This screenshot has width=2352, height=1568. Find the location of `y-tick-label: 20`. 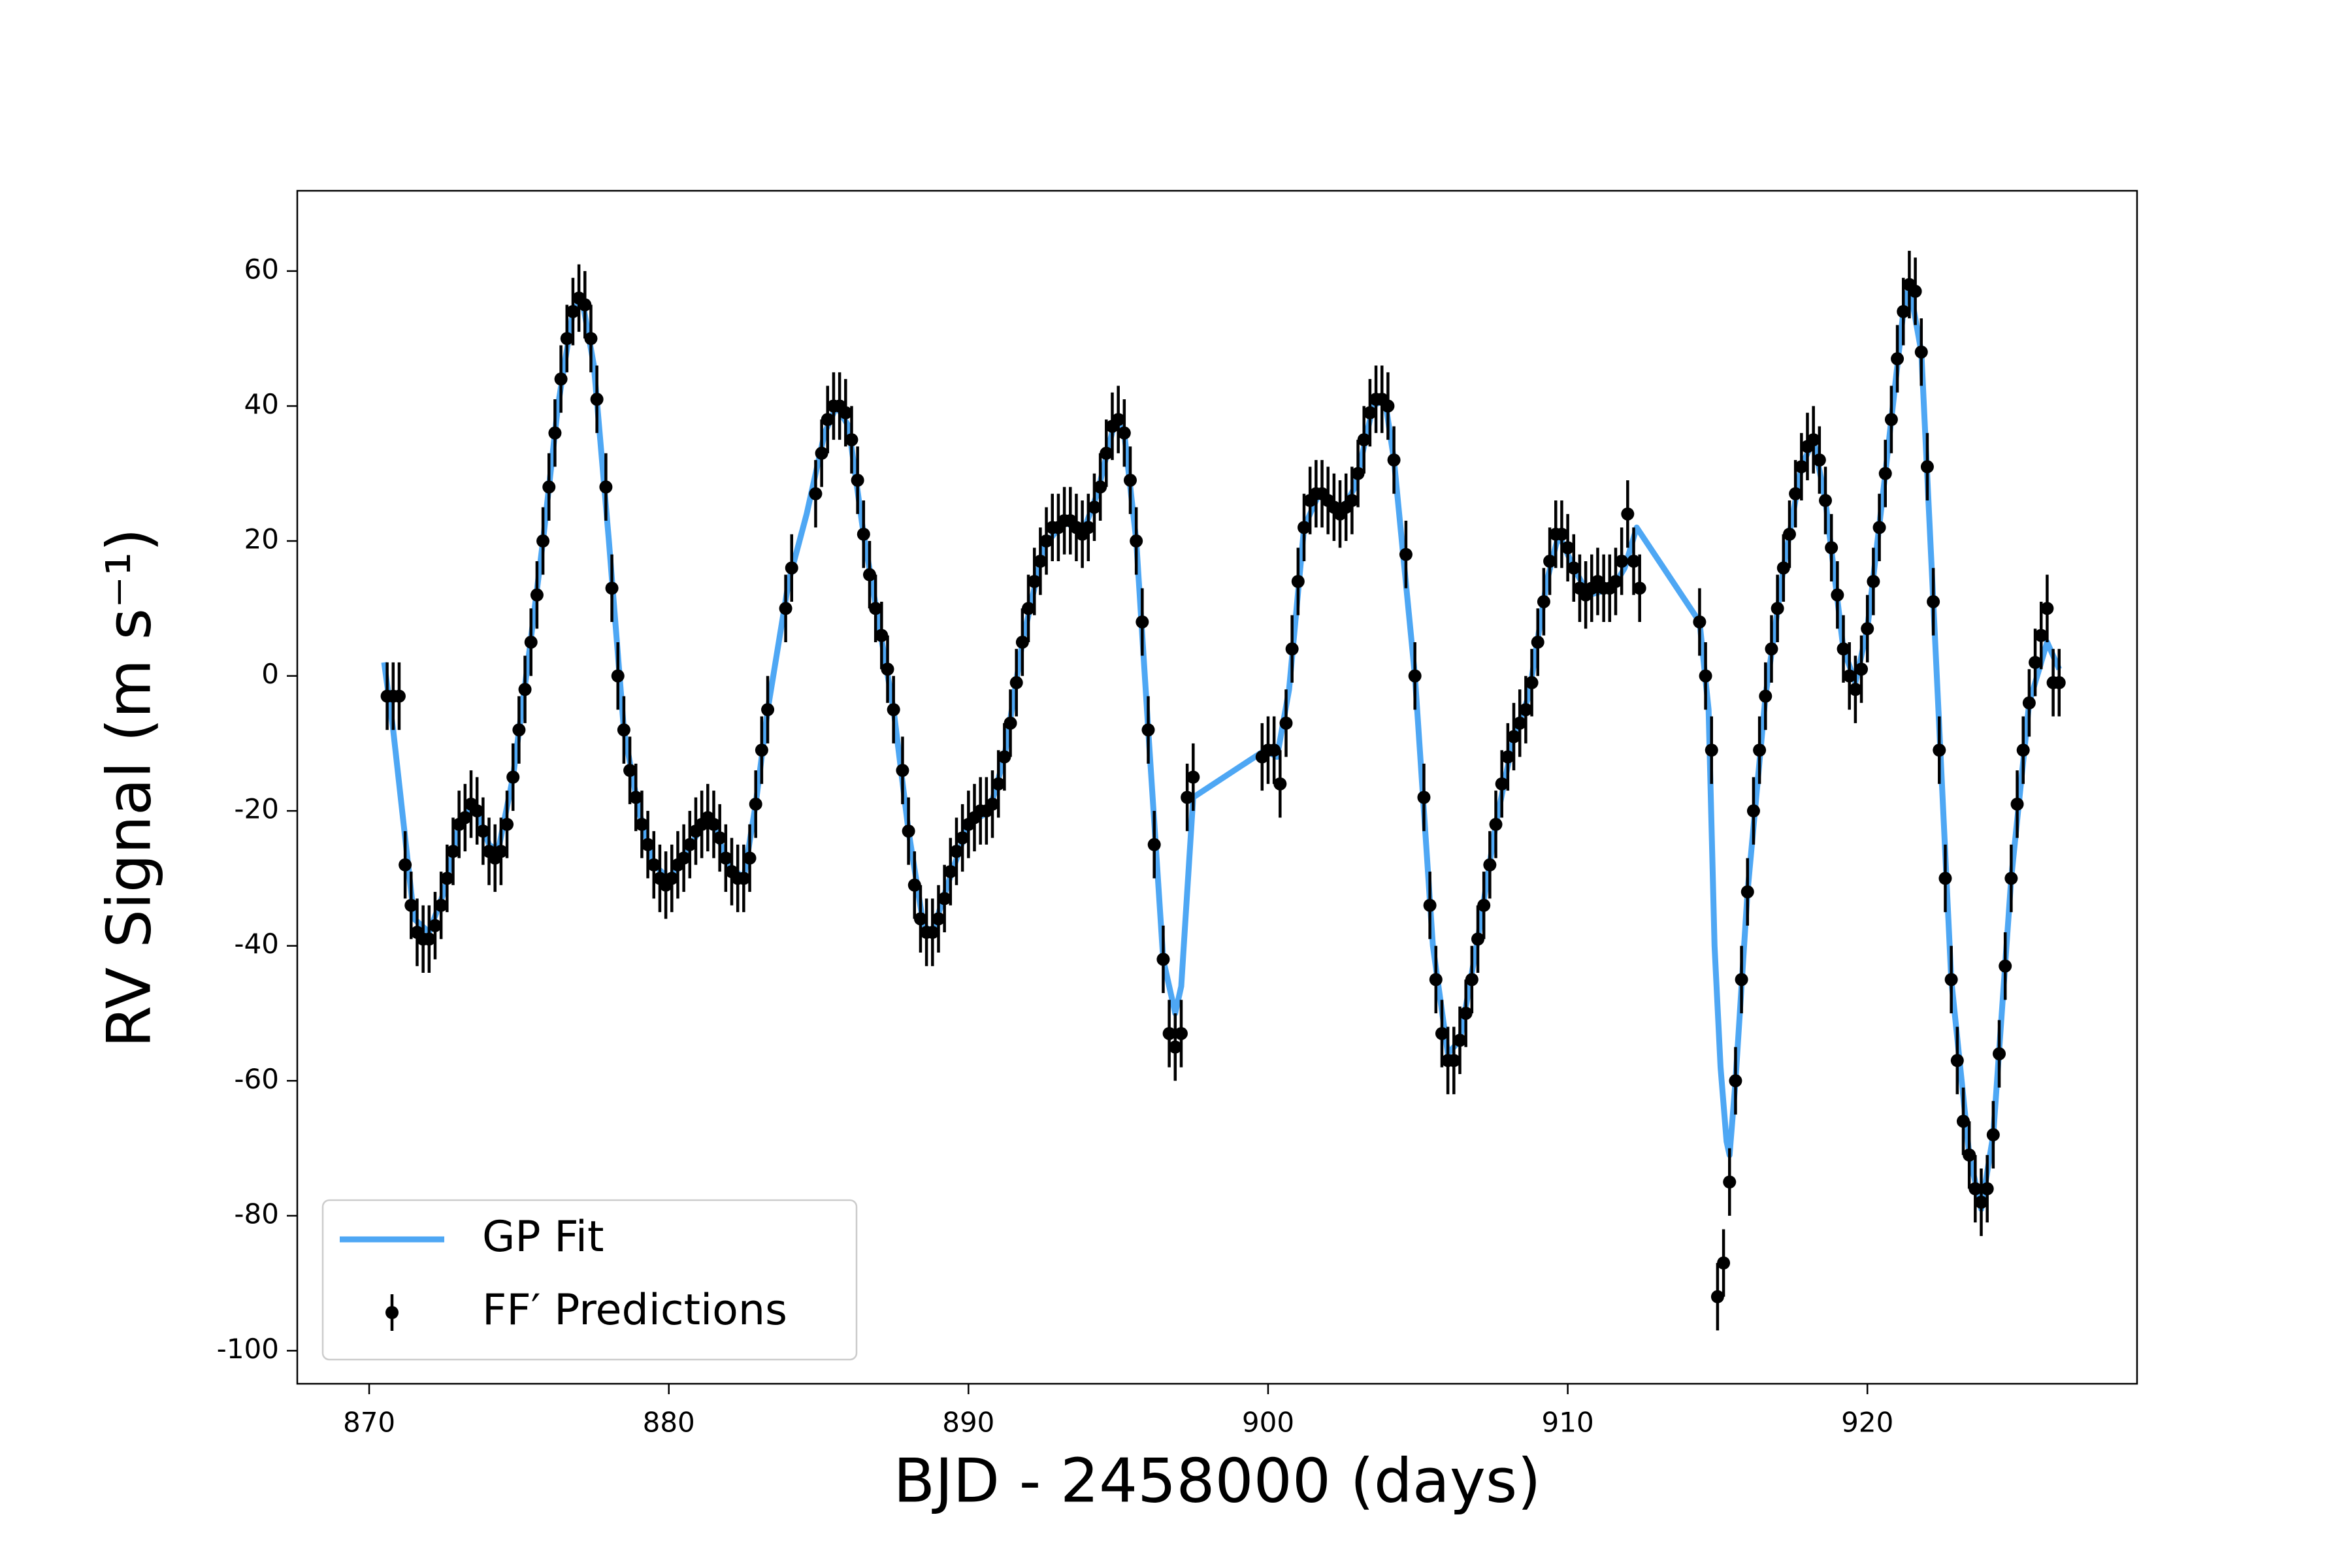

y-tick-label: 20 is located at coordinates (261, 539).